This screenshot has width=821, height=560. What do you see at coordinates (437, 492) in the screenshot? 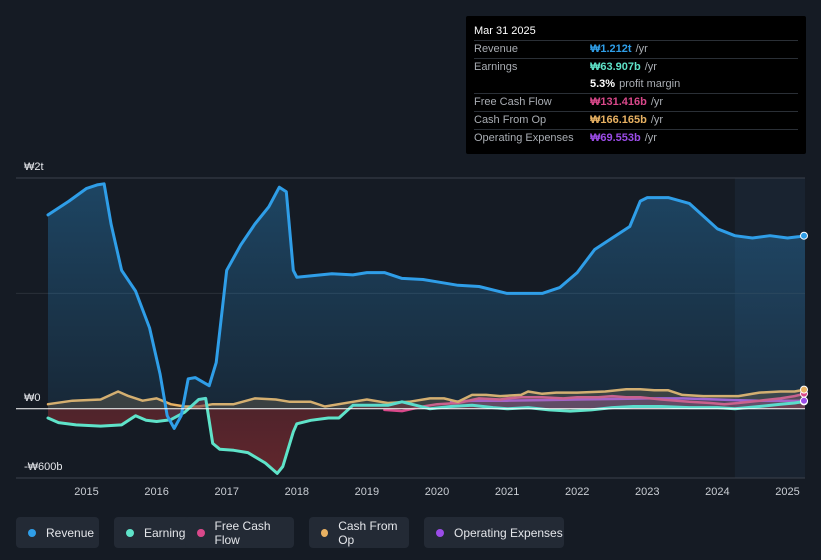
I see `x-tick-label: 2020` at bounding box center [437, 492].